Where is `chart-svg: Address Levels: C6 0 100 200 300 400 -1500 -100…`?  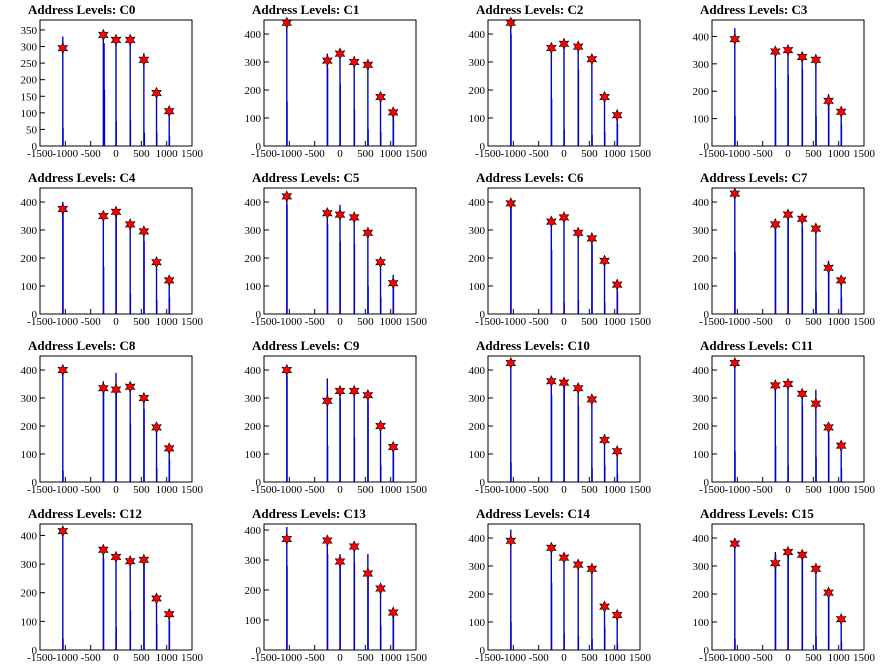 chart-svg: Address Levels: C6 0 100 200 300 400 -1500 -100… is located at coordinates (560, 249).